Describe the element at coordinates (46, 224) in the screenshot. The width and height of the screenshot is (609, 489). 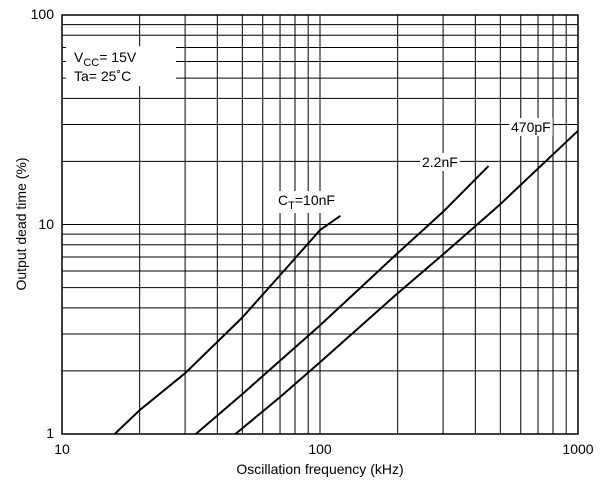
I see `y-tick-10: 10` at that location.